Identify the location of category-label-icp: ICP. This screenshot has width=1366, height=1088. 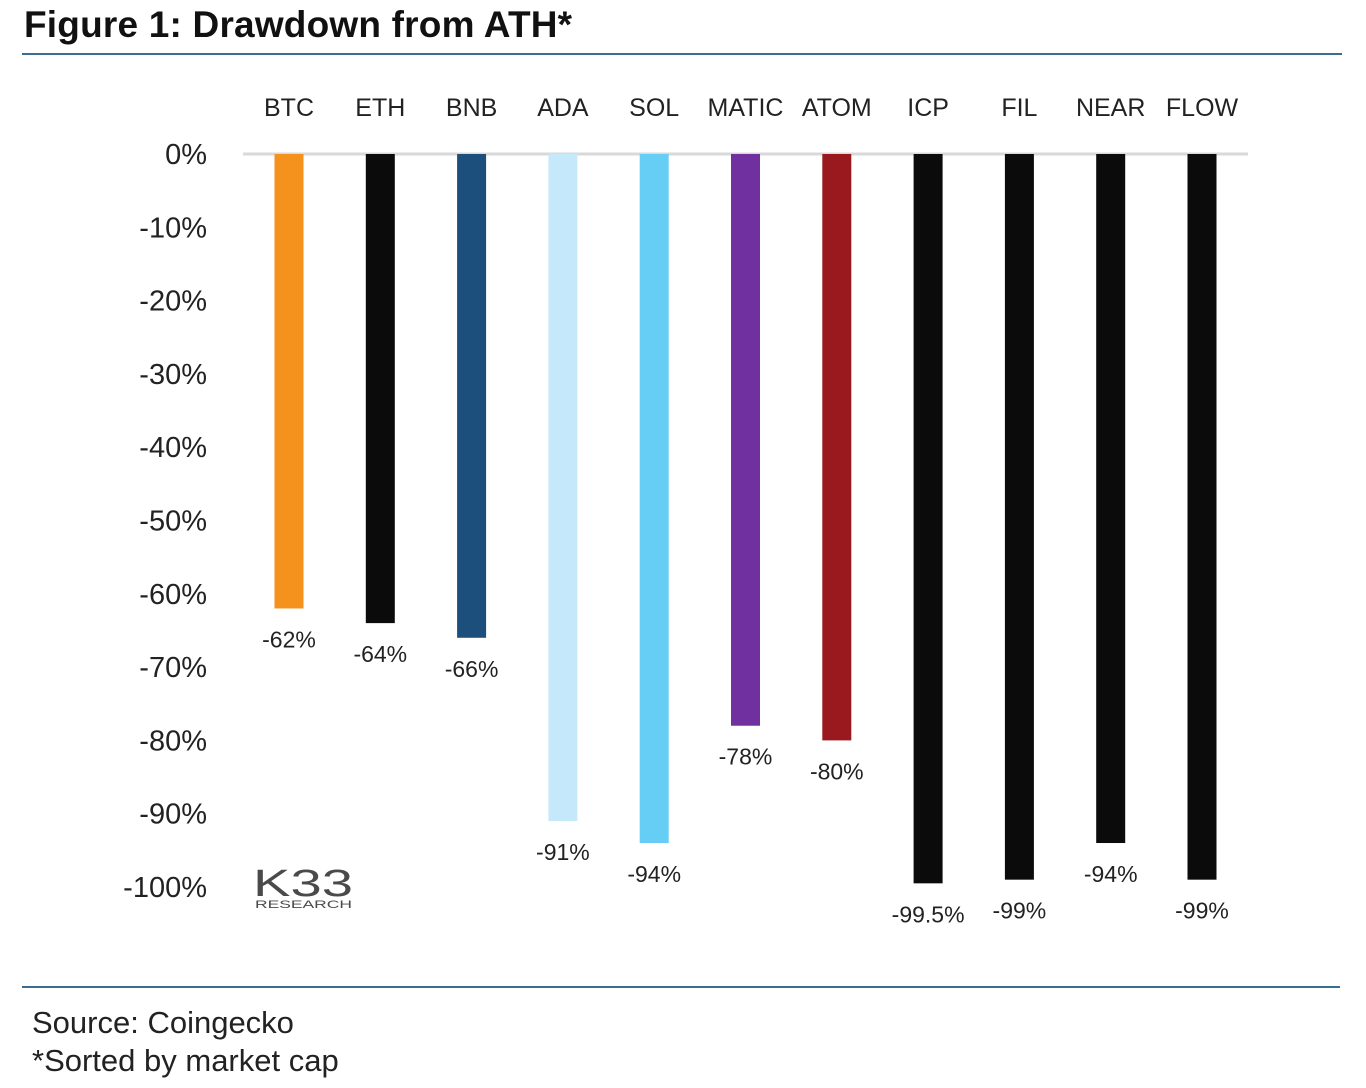
(928, 108).